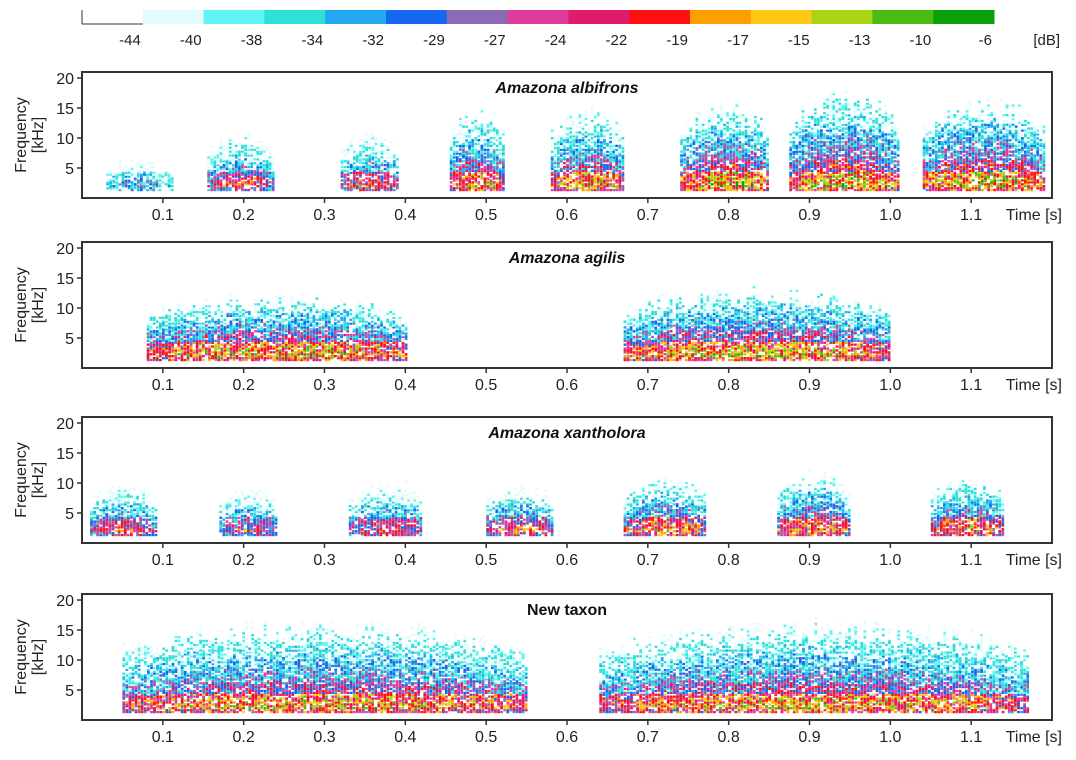 This screenshot has width=1076, height=760. What do you see at coordinates (677, 40) in the screenshot?
I see `colorbar-tick-label: -19` at bounding box center [677, 40].